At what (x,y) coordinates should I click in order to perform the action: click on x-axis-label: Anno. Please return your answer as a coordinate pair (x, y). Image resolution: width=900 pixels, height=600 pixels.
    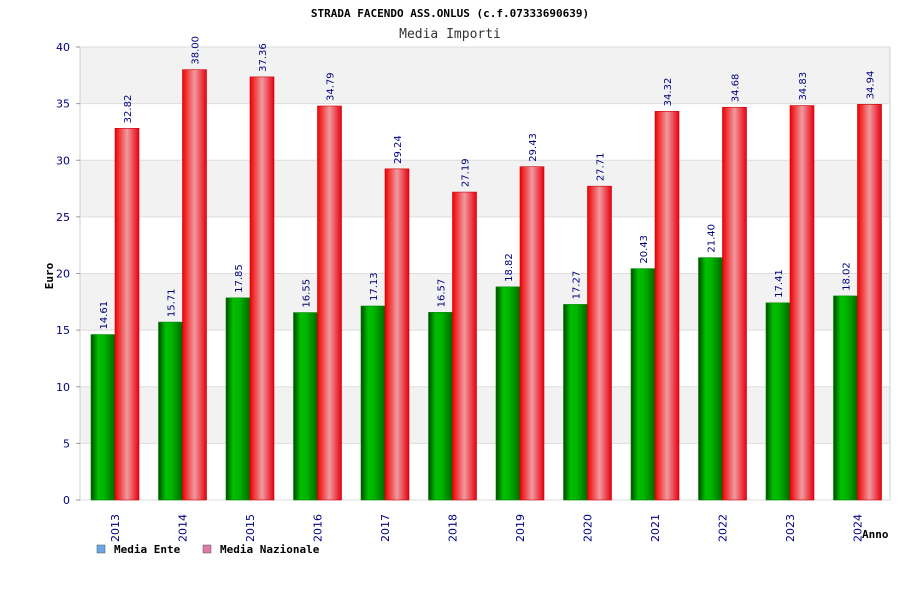
    Looking at the image, I should click on (875, 534).